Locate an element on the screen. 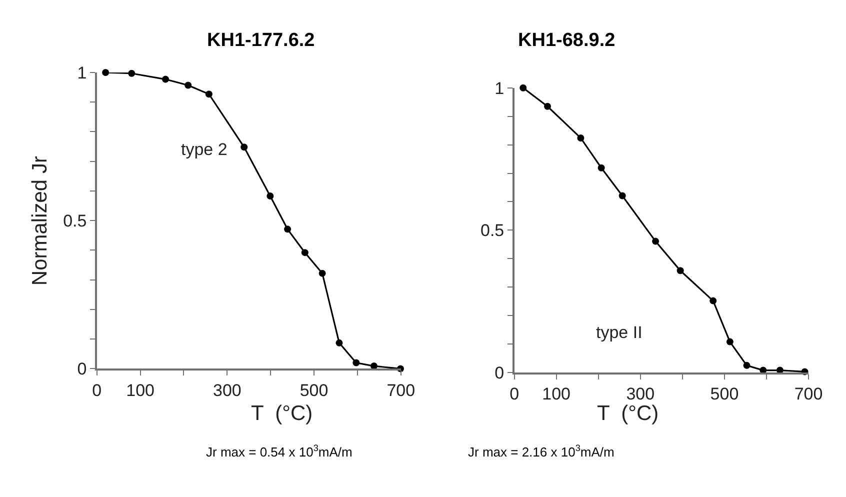 The width and height of the screenshot is (846, 497). chart-title: KH1-177.6.2 is located at coordinates (261, 40).